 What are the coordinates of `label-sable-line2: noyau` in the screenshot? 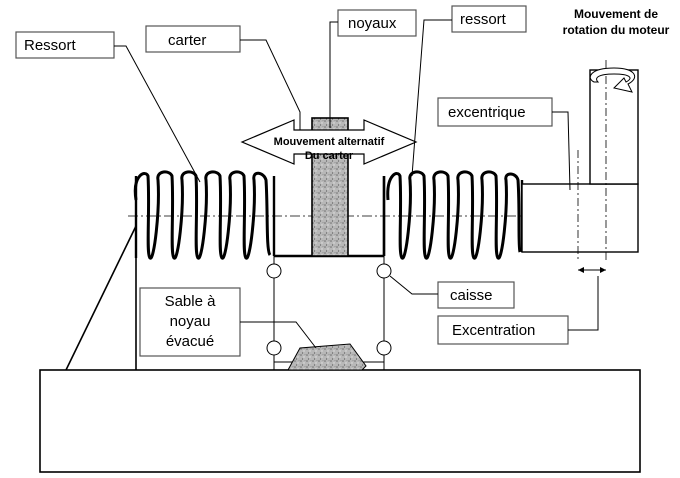 It's located at (190, 321).